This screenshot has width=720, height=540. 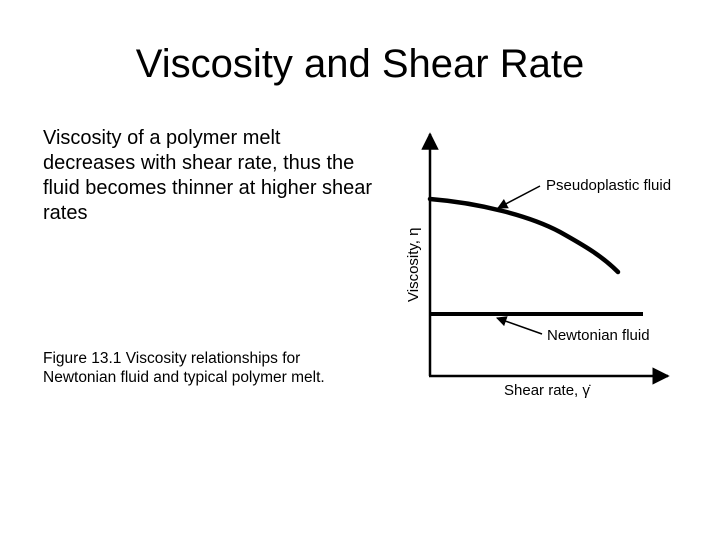 What do you see at coordinates (547, 390) in the screenshot?
I see `x-axis-label: Shear rate, γ̇` at bounding box center [547, 390].